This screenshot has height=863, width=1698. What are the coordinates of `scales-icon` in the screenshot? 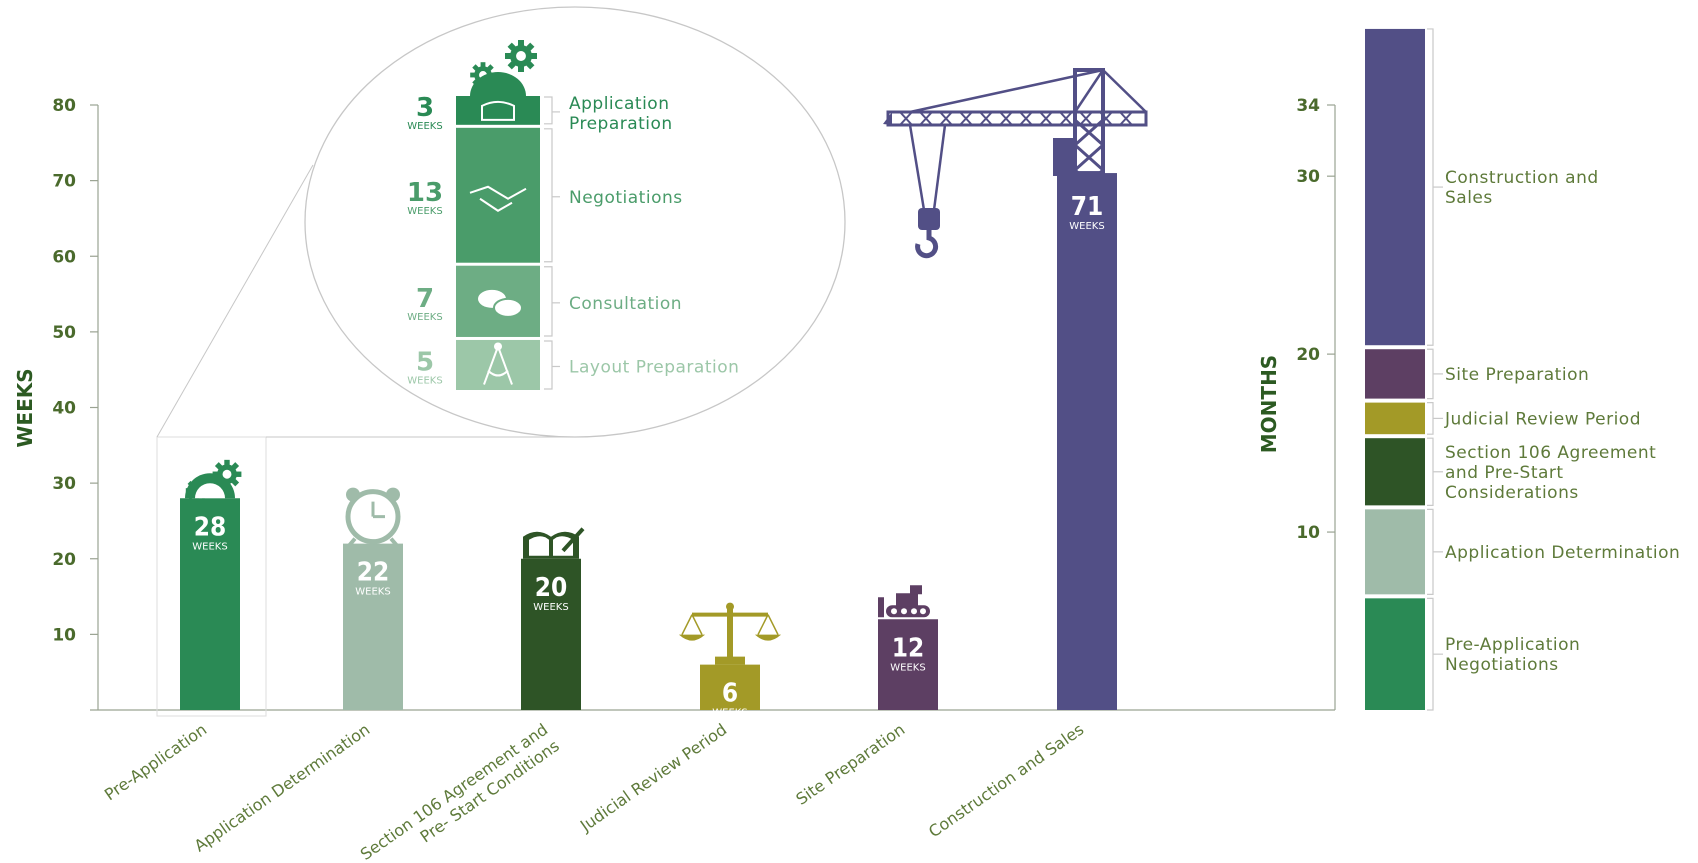 It's located at (730, 633).